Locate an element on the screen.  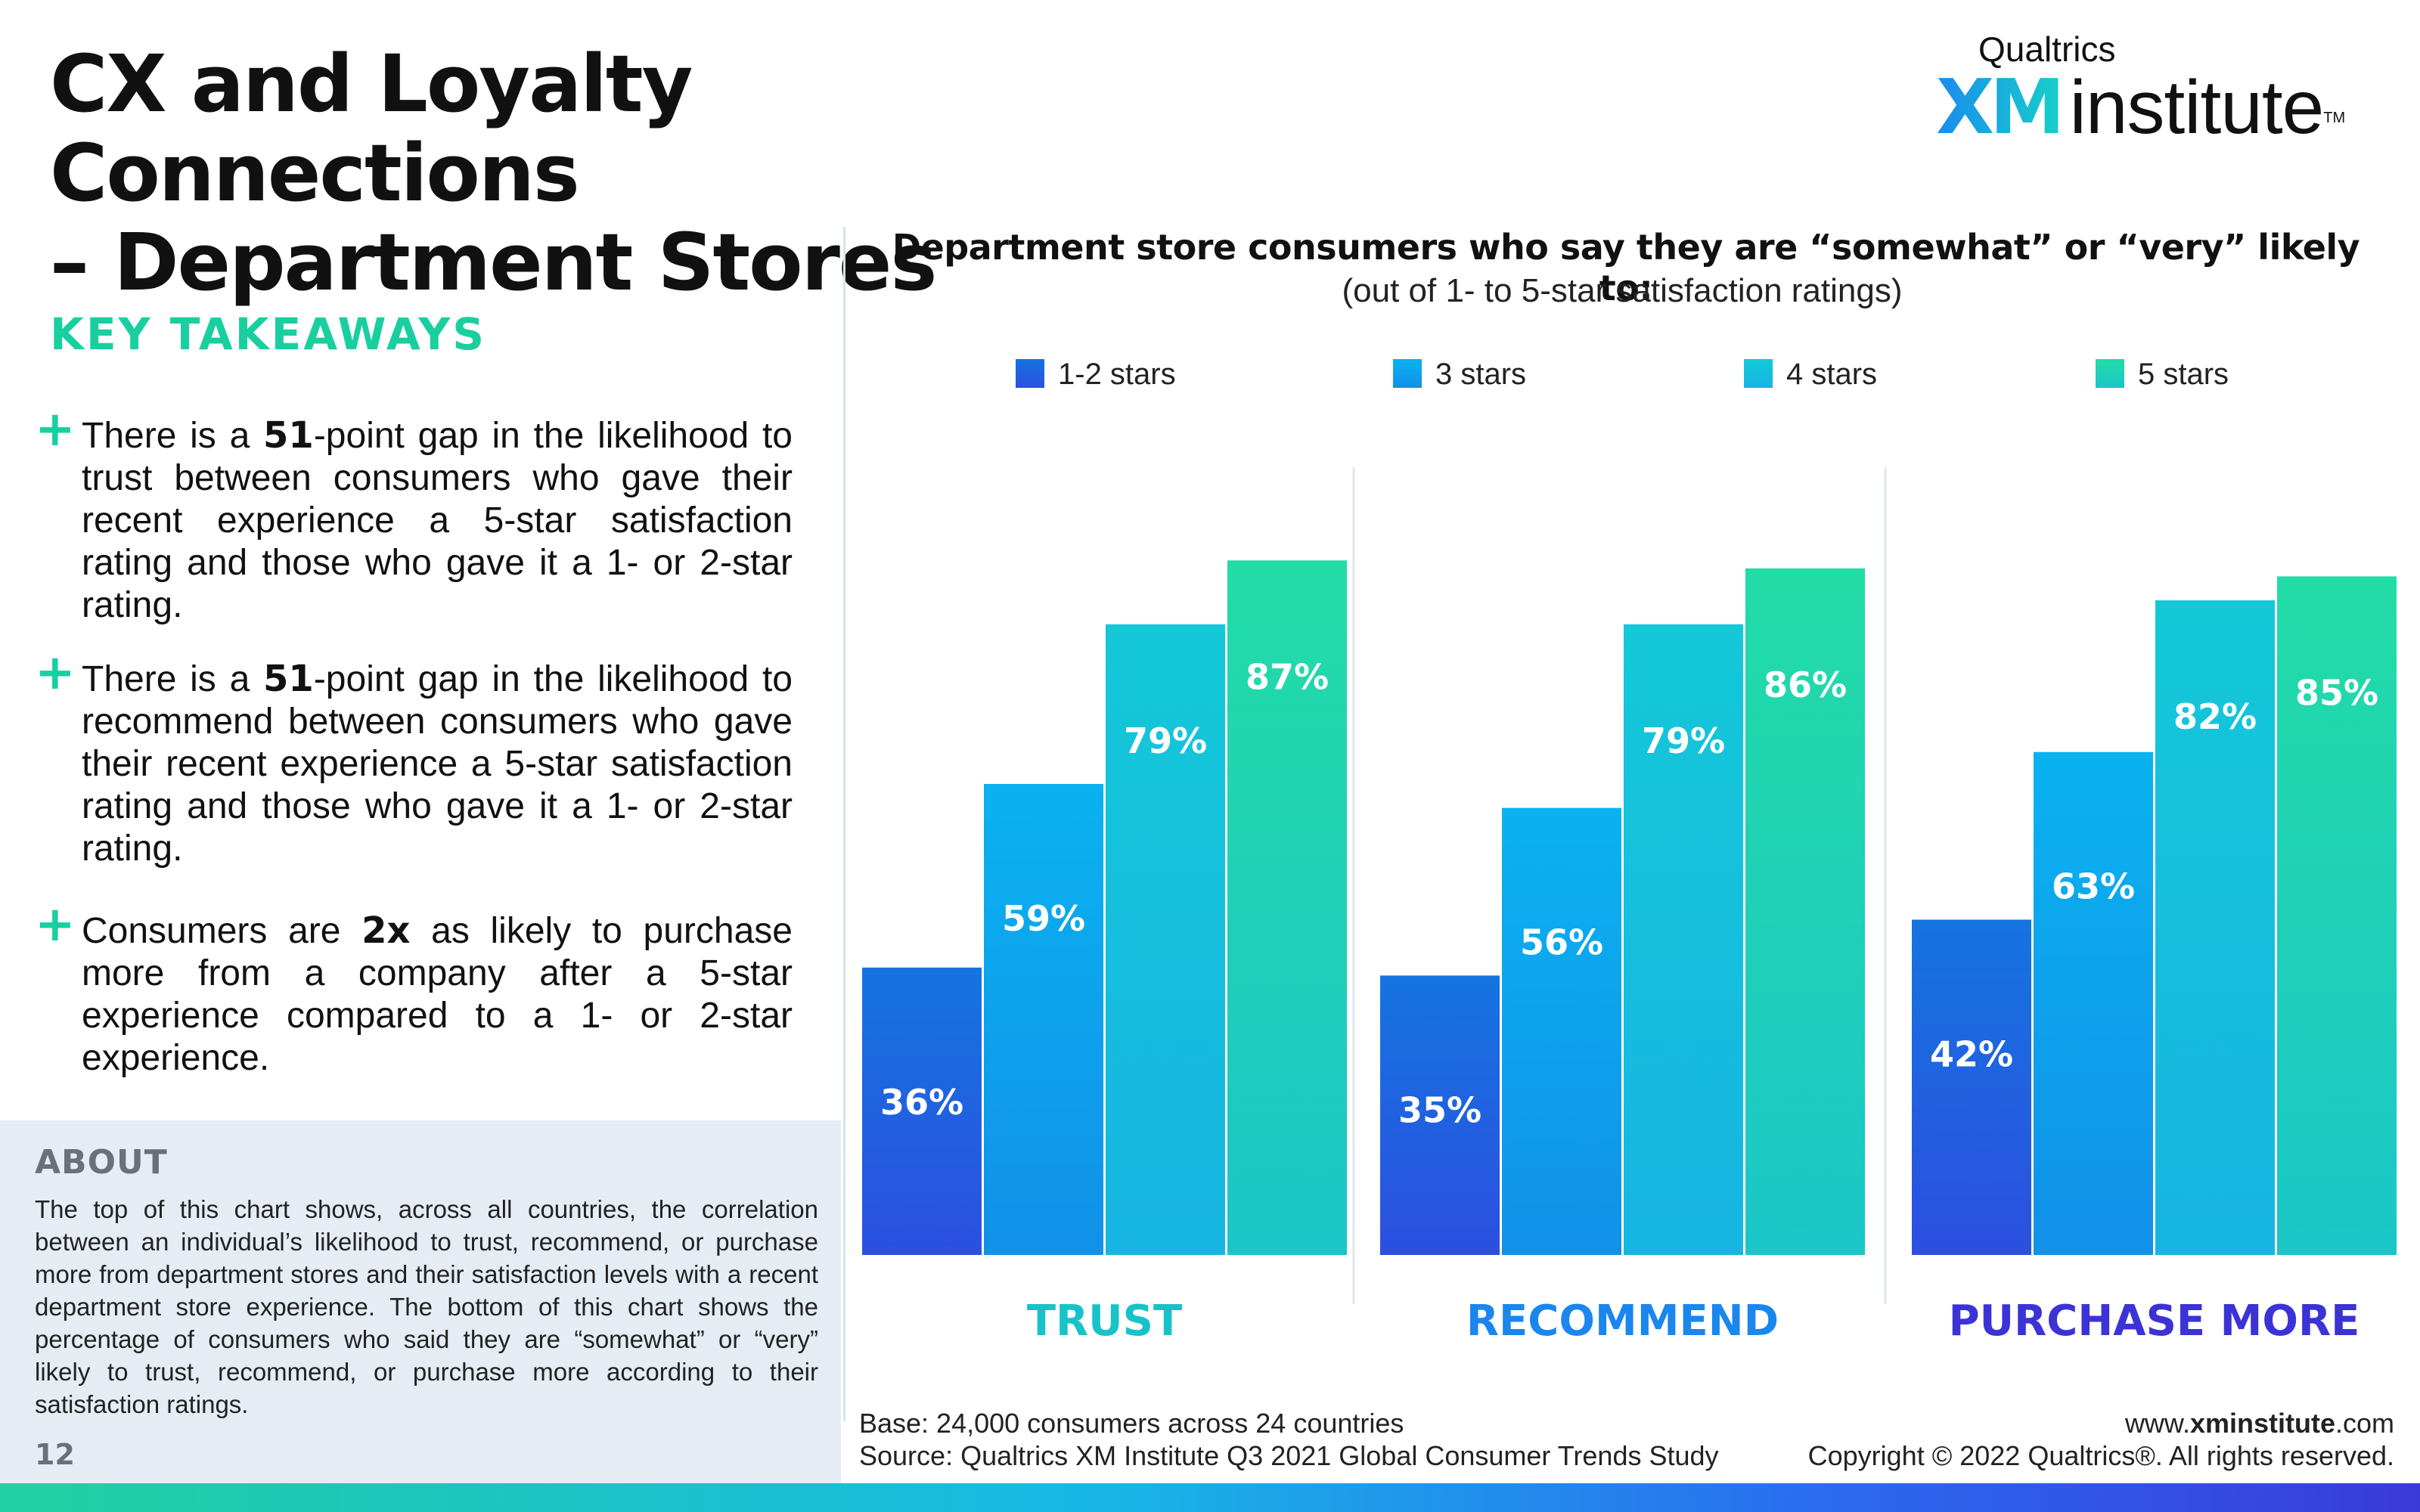
legend-label: 4 stars is located at coordinates (1831, 374).